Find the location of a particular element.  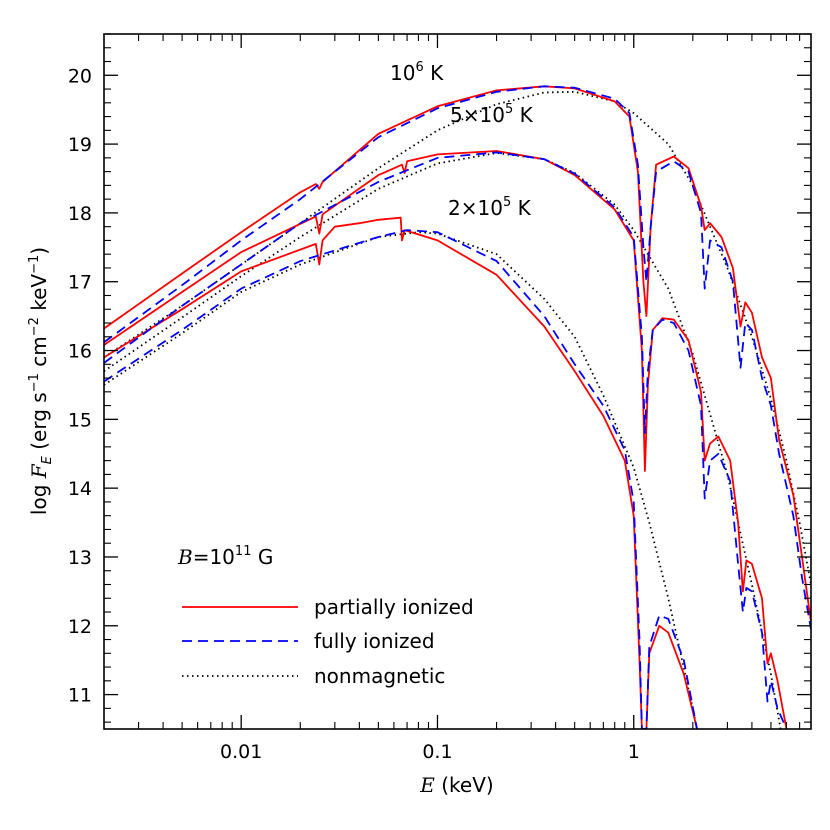

svg-text: log FE (erg s−1 cm−2 keV−1) is located at coordinates (41, 381).